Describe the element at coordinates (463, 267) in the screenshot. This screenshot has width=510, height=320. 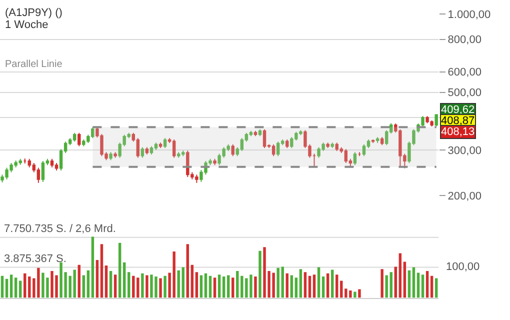
I see `text: 100,00` at that location.